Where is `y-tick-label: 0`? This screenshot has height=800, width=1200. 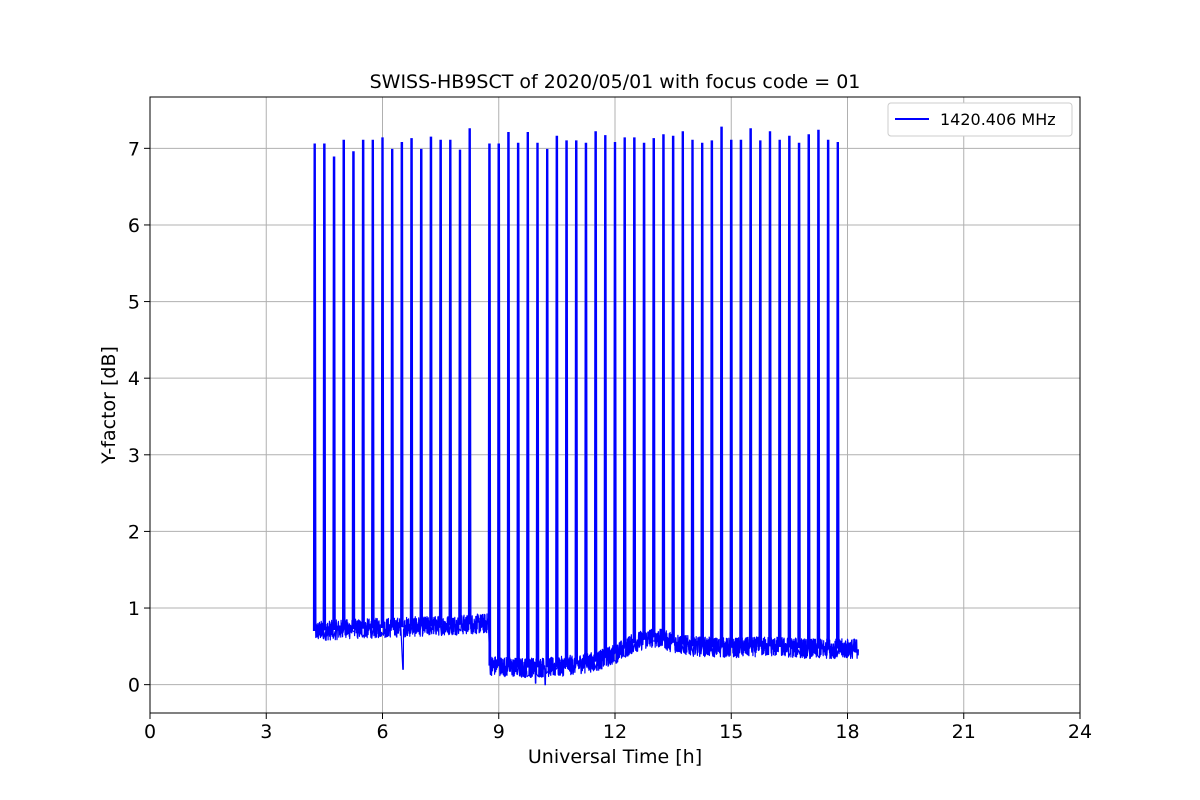 y-tick-label: 0 is located at coordinates (134, 686).